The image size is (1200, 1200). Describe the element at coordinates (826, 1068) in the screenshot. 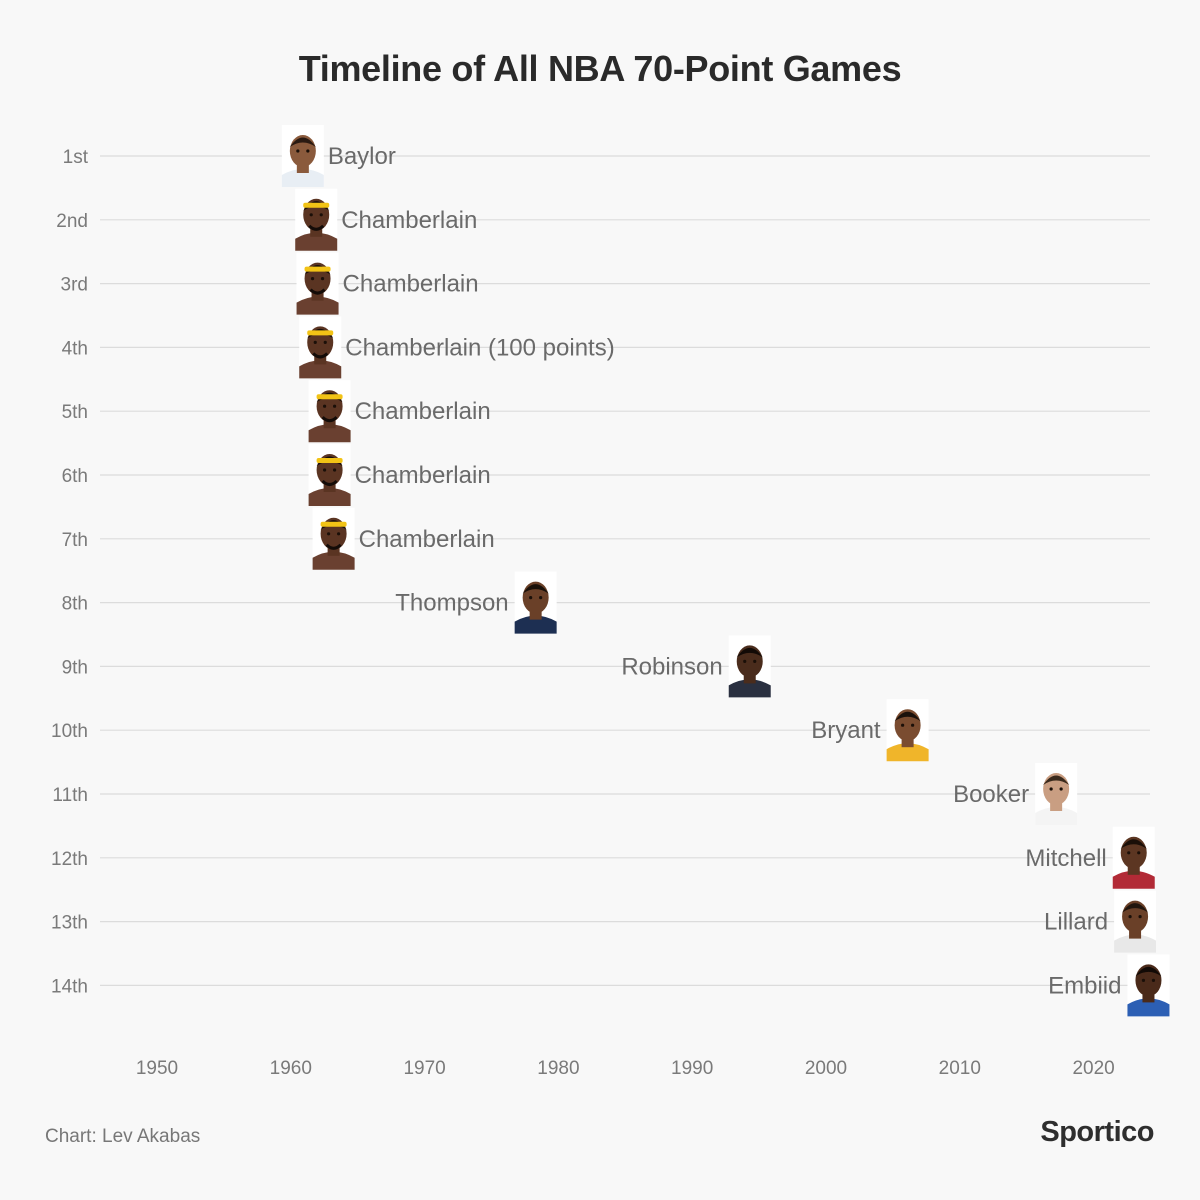

I see `x-tick-label: 2000` at that location.